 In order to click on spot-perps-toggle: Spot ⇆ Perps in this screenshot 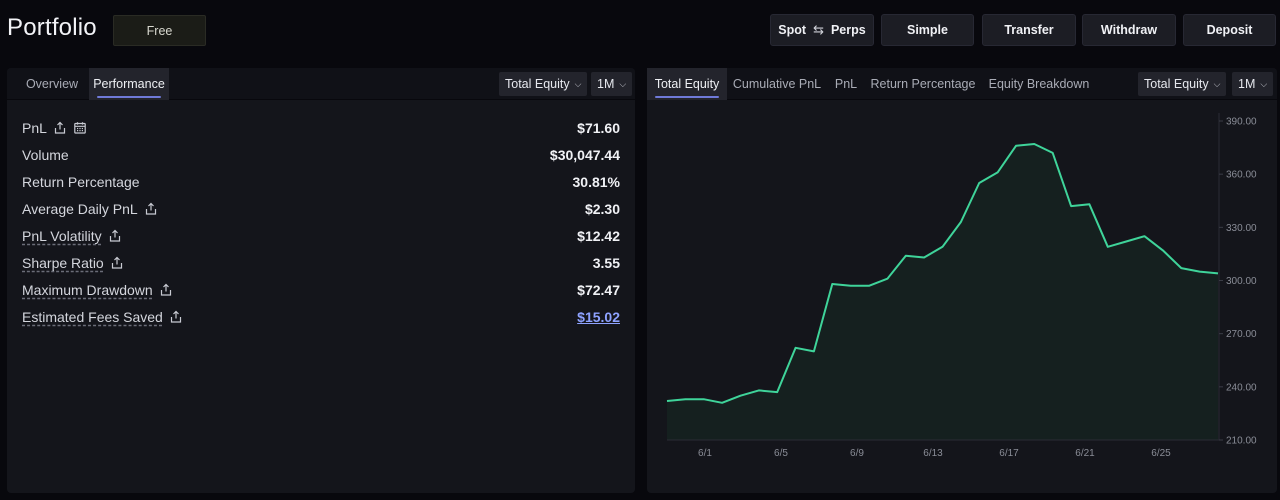, I will do `click(822, 30)`.